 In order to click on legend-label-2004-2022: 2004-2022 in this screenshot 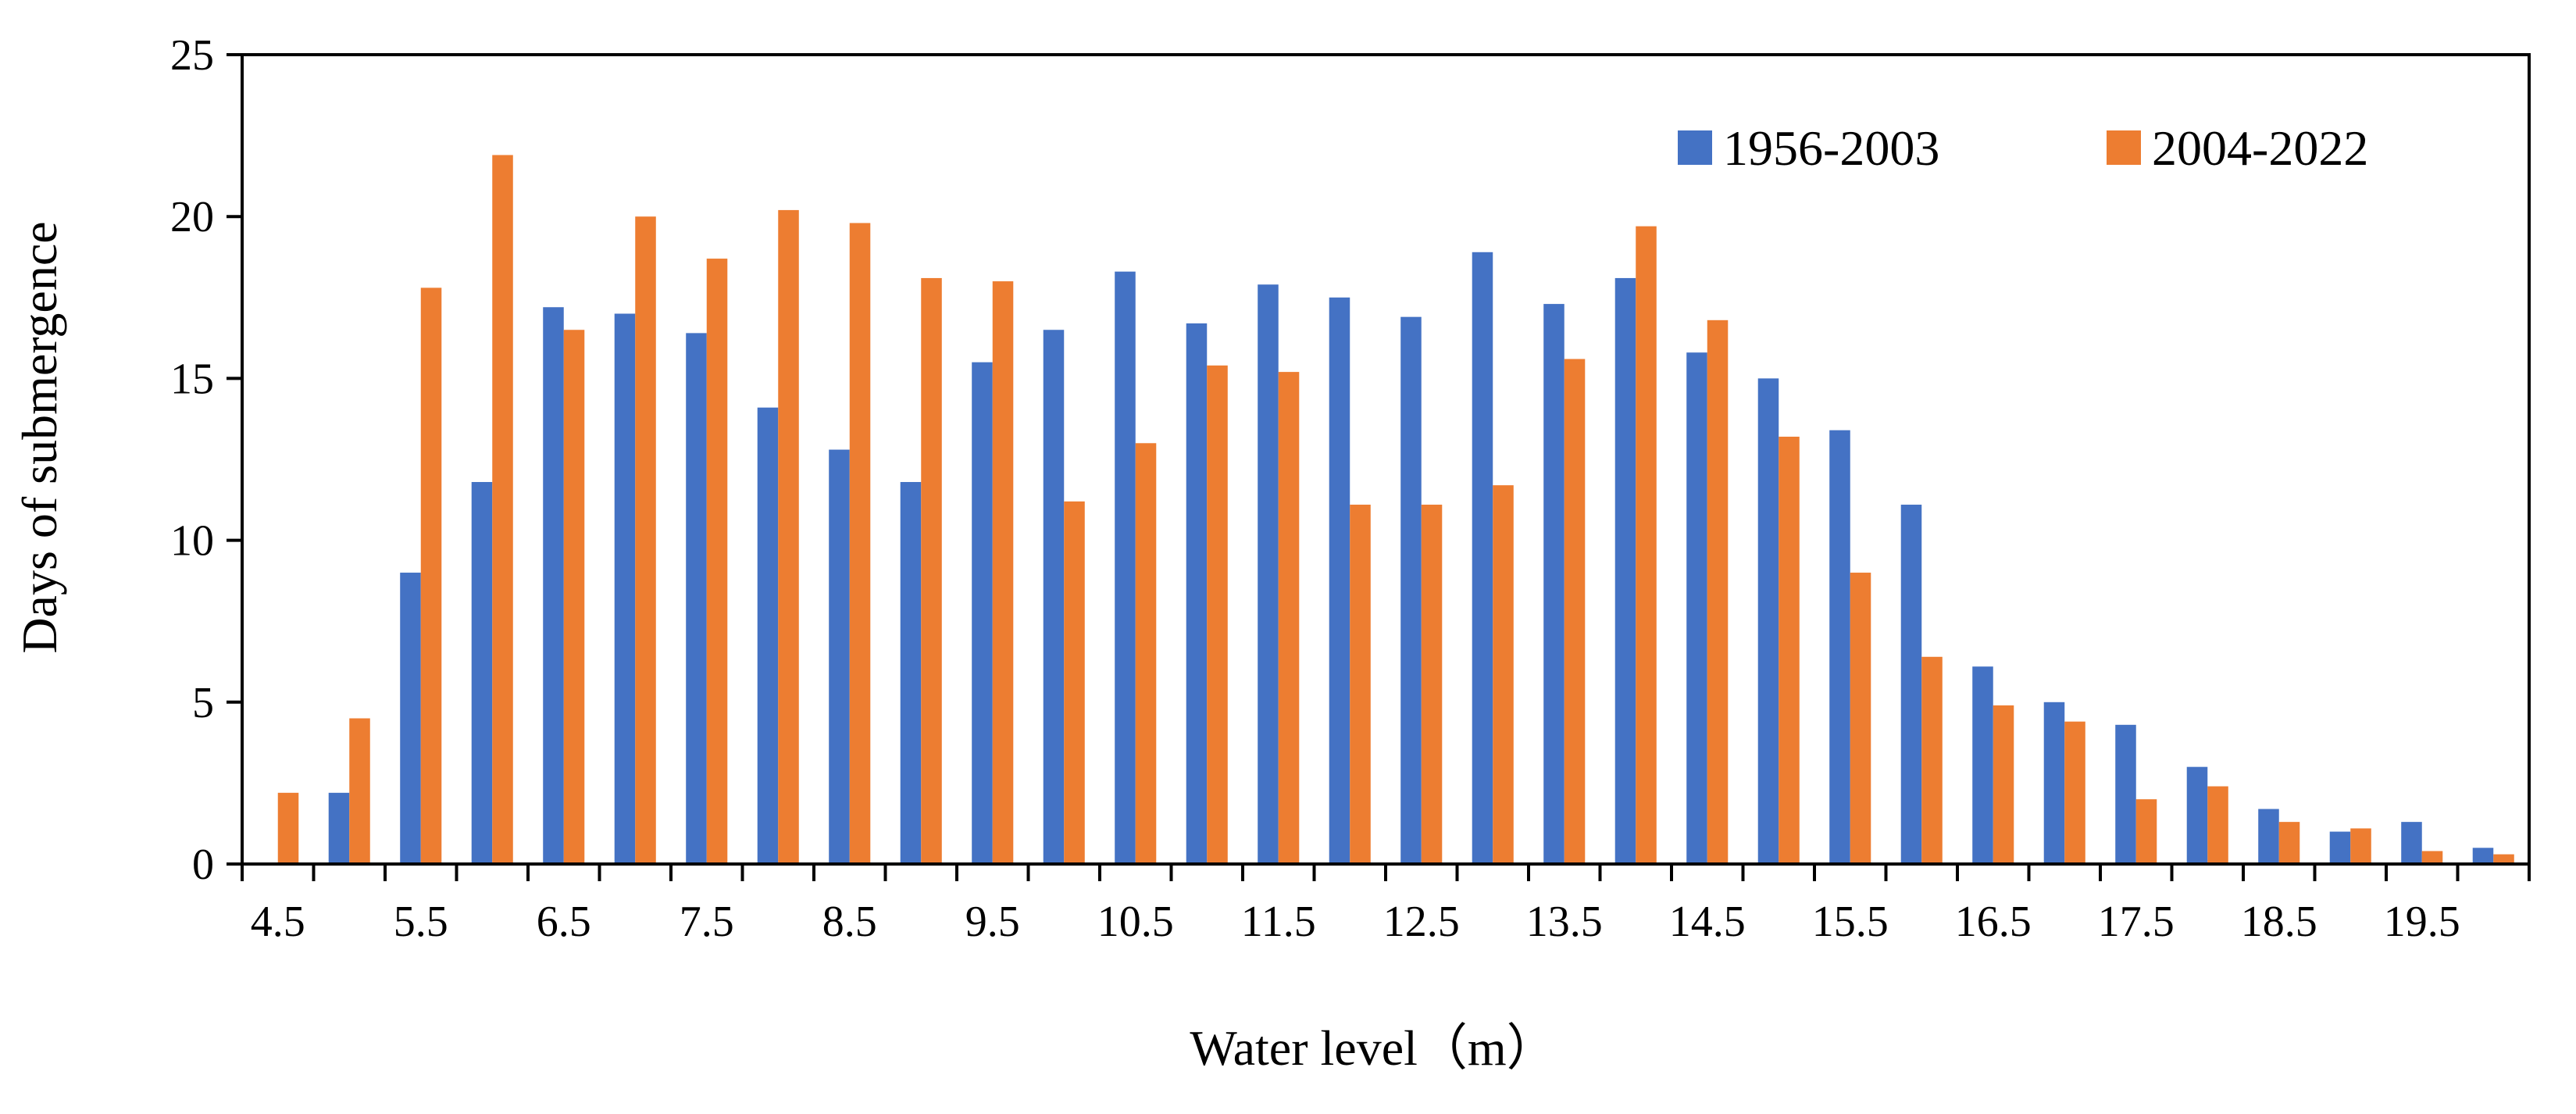, I will do `click(2260, 148)`.